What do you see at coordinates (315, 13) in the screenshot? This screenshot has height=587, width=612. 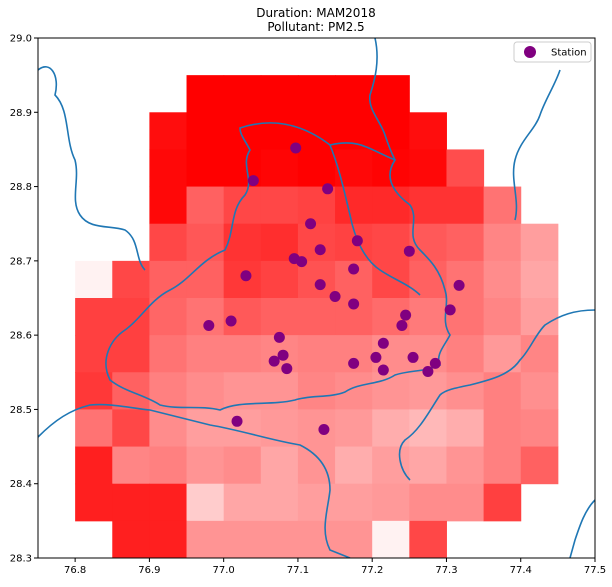 I see `chart-title-line-1: Duration: MAM2018` at bounding box center [315, 13].